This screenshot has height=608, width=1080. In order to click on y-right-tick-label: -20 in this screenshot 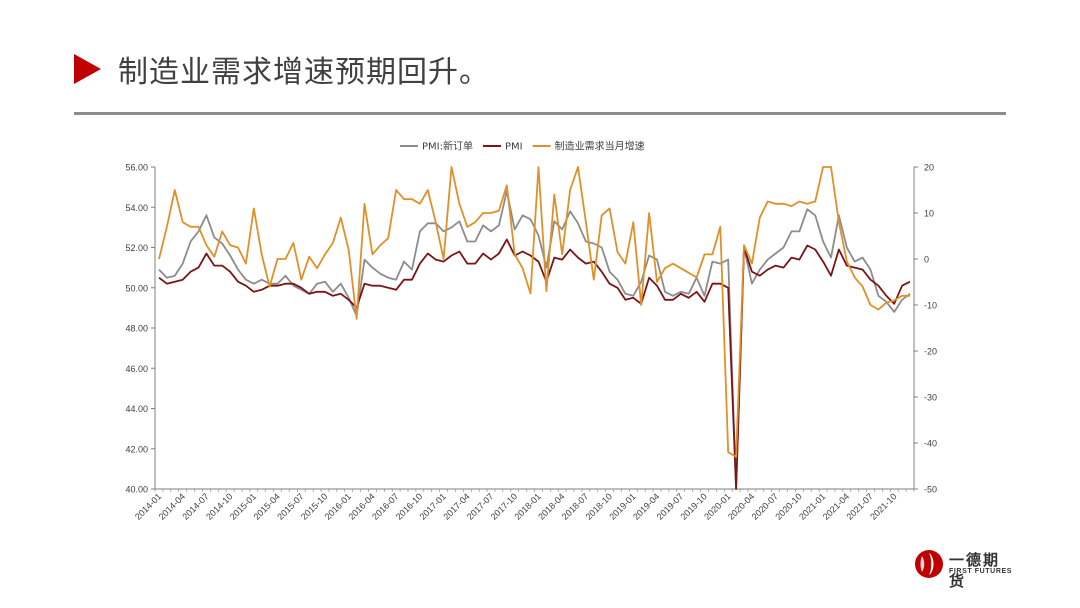, I will do `click(930, 352)`.